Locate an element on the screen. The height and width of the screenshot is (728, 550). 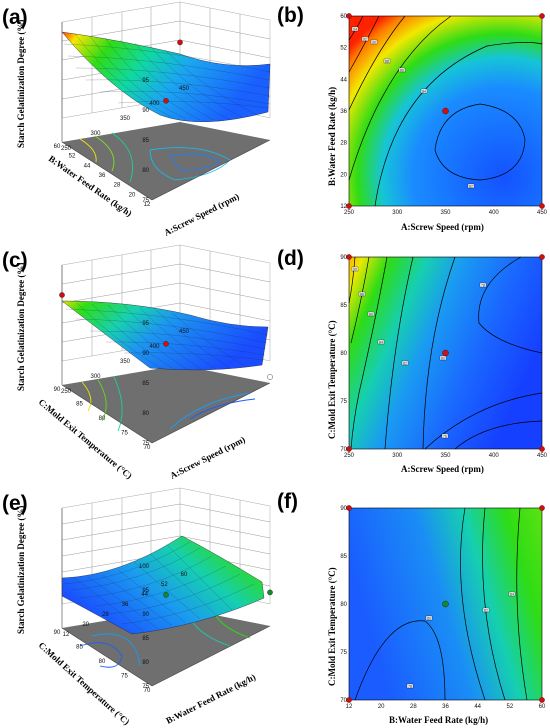
x-tick-label: 20 is located at coordinates (85, 625).